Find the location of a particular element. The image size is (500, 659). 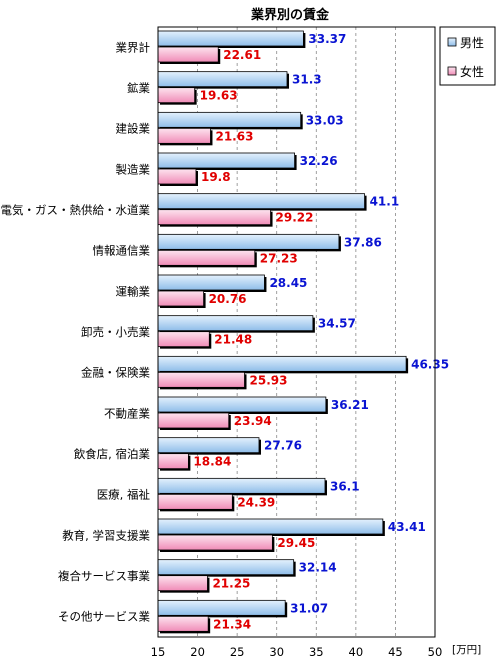

value-label-male: 46.35 is located at coordinates (430, 364).